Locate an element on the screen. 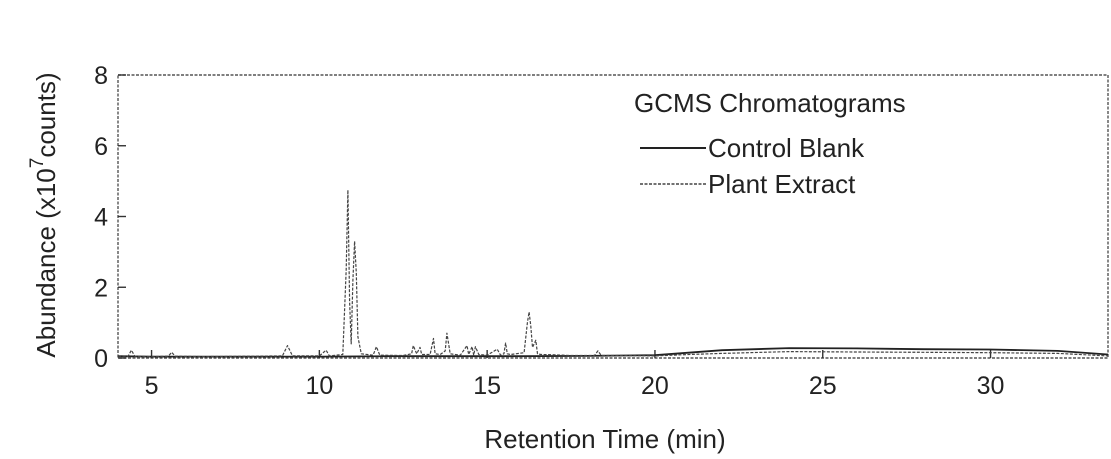 This screenshot has width=1111, height=459. x-axis-label: Retention Time (min) is located at coordinates (604, 439).